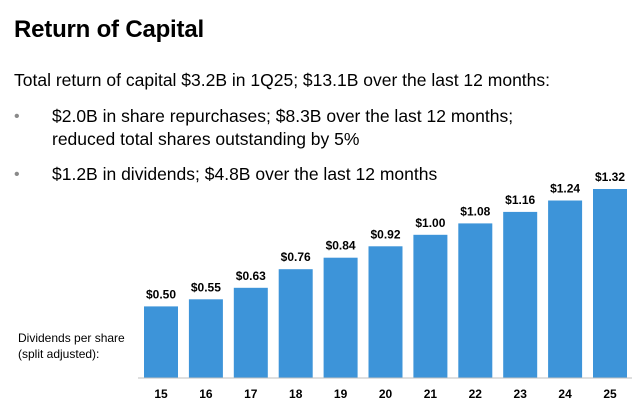 Image resolution: width=640 pixels, height=416 pixels. I want to click on slide-title: Return of Capital, so click(109, 29).